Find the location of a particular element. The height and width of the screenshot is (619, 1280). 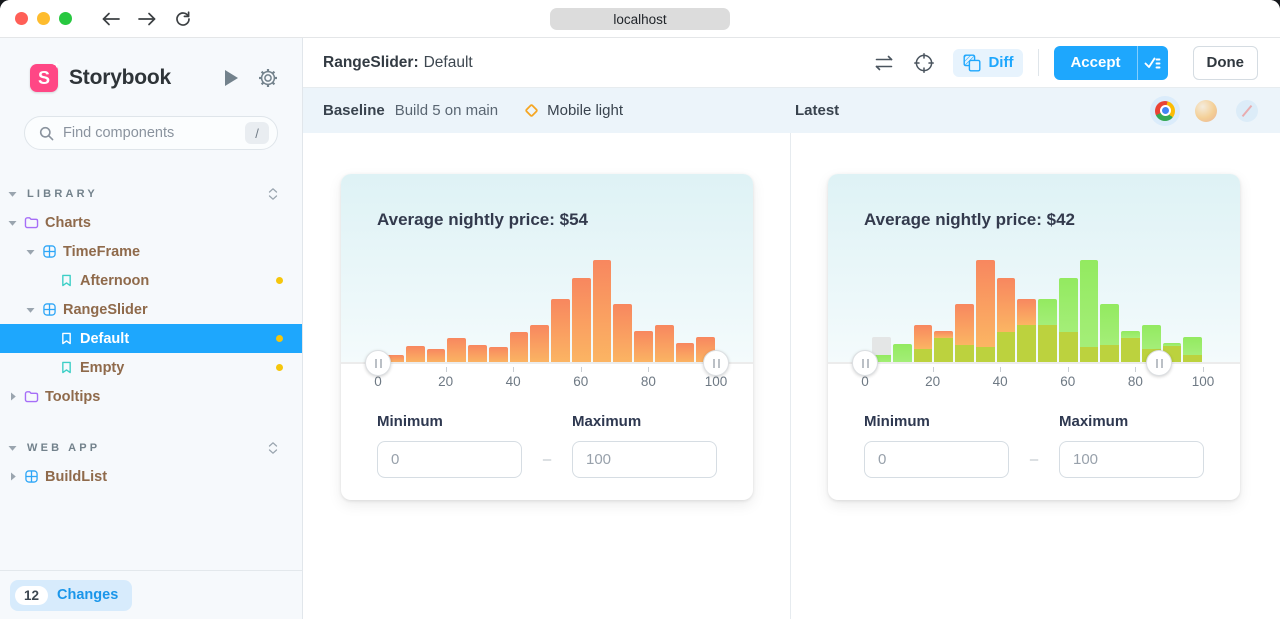

axis-tick-label: 100 is located at coordinates (716, 381).